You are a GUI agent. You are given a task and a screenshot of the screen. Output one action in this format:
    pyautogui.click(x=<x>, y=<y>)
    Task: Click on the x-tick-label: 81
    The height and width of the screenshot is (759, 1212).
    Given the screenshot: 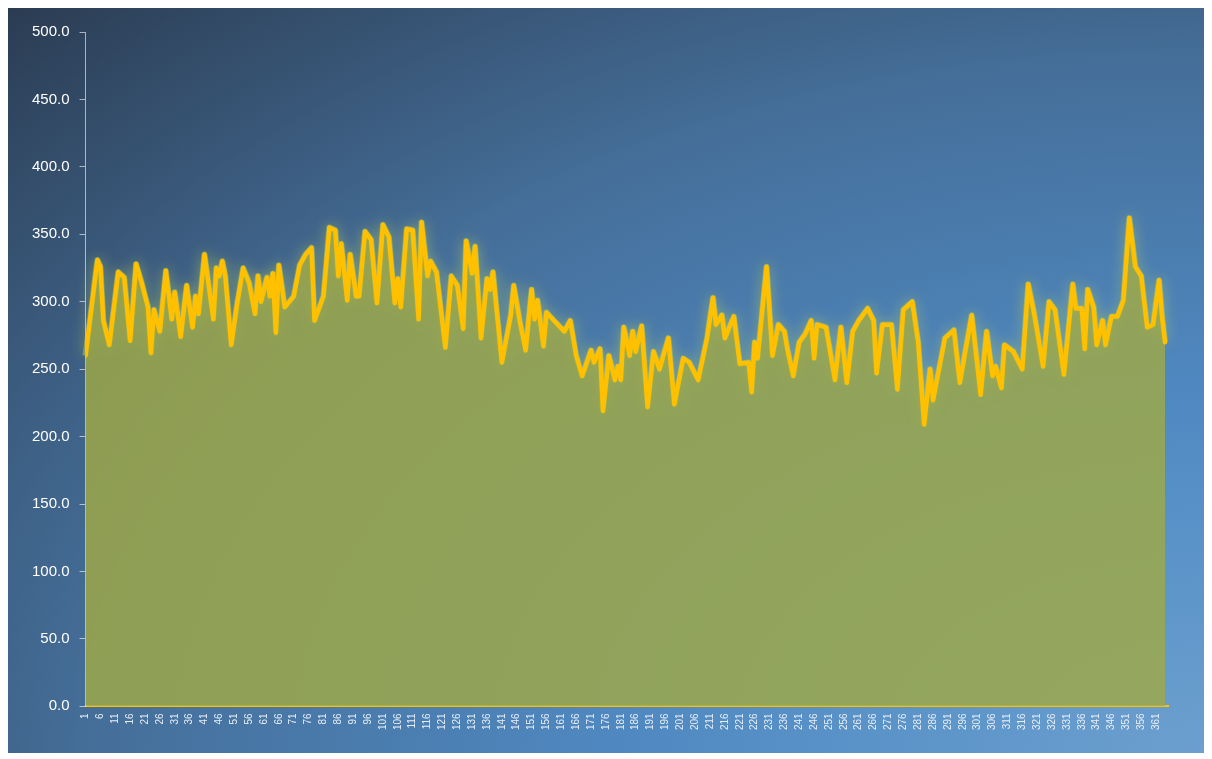 What is the action you would take?
    pyautogui.click(x=323, y=718)
    